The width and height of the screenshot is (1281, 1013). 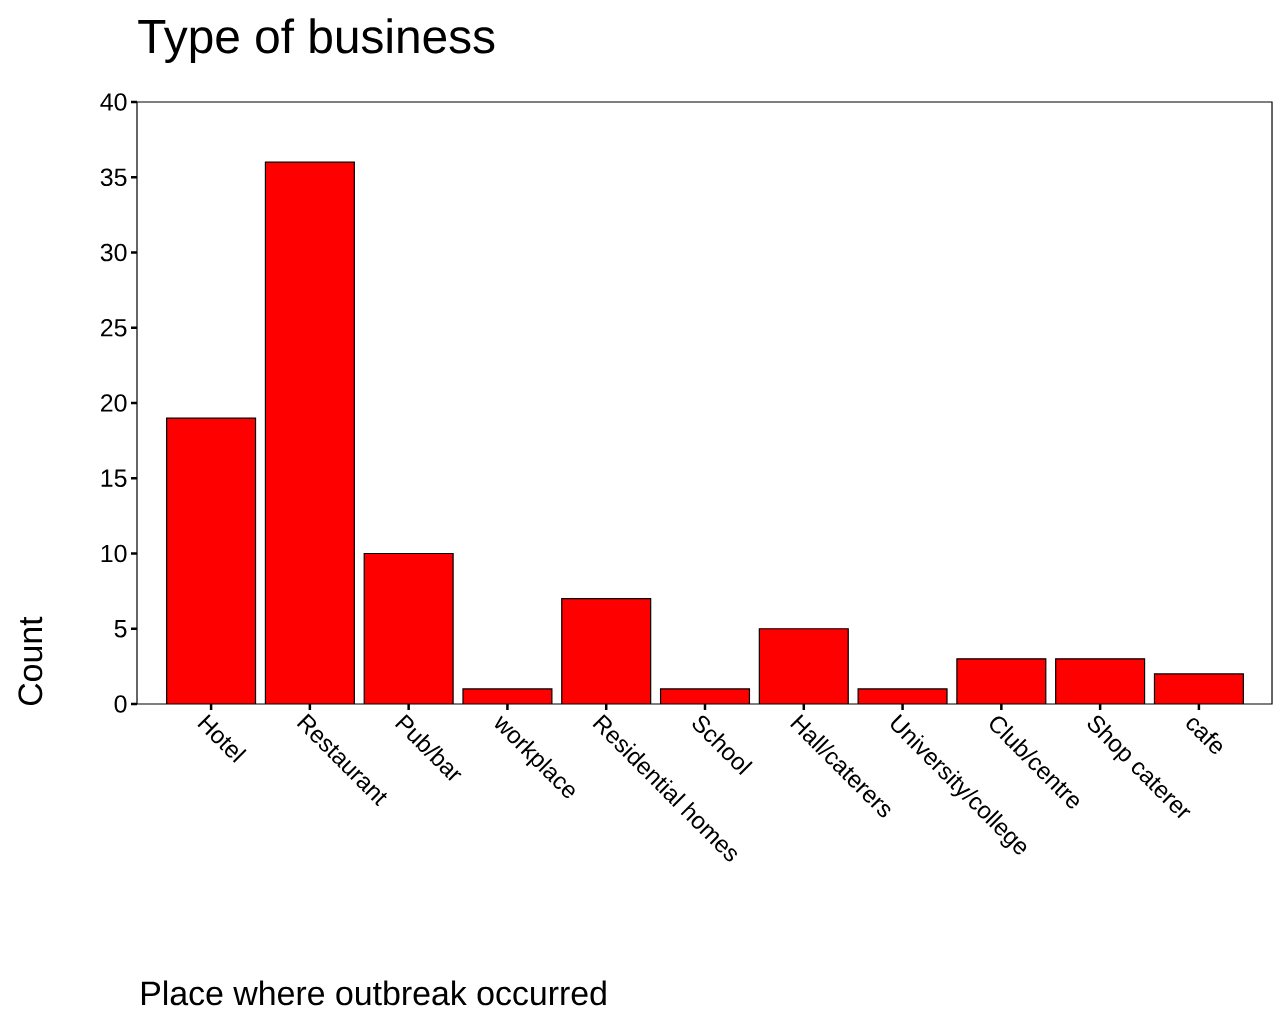 I want to click on y-tick-label: 40, so click(x=113, y=102).